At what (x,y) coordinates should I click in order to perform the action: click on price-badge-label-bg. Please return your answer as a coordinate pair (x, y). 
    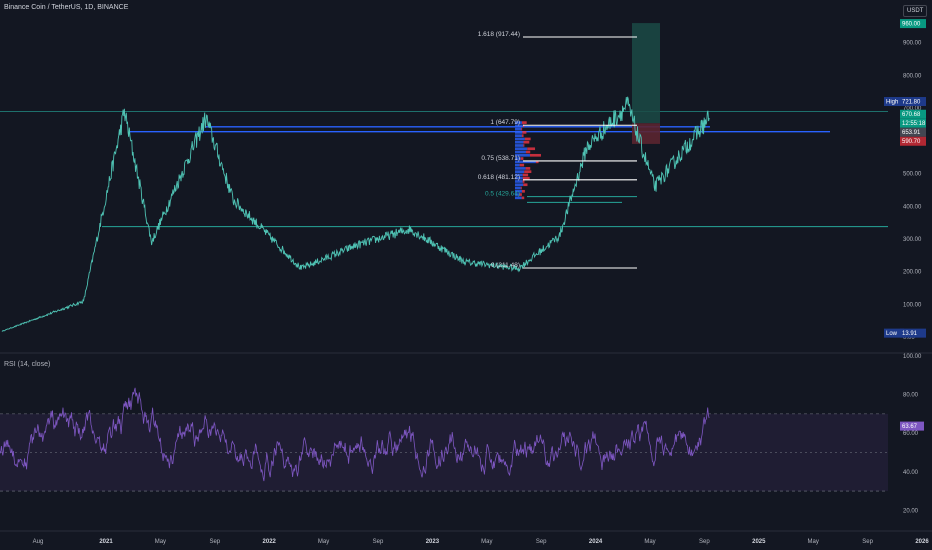
    Looking at the image, I should click on (894, 333).